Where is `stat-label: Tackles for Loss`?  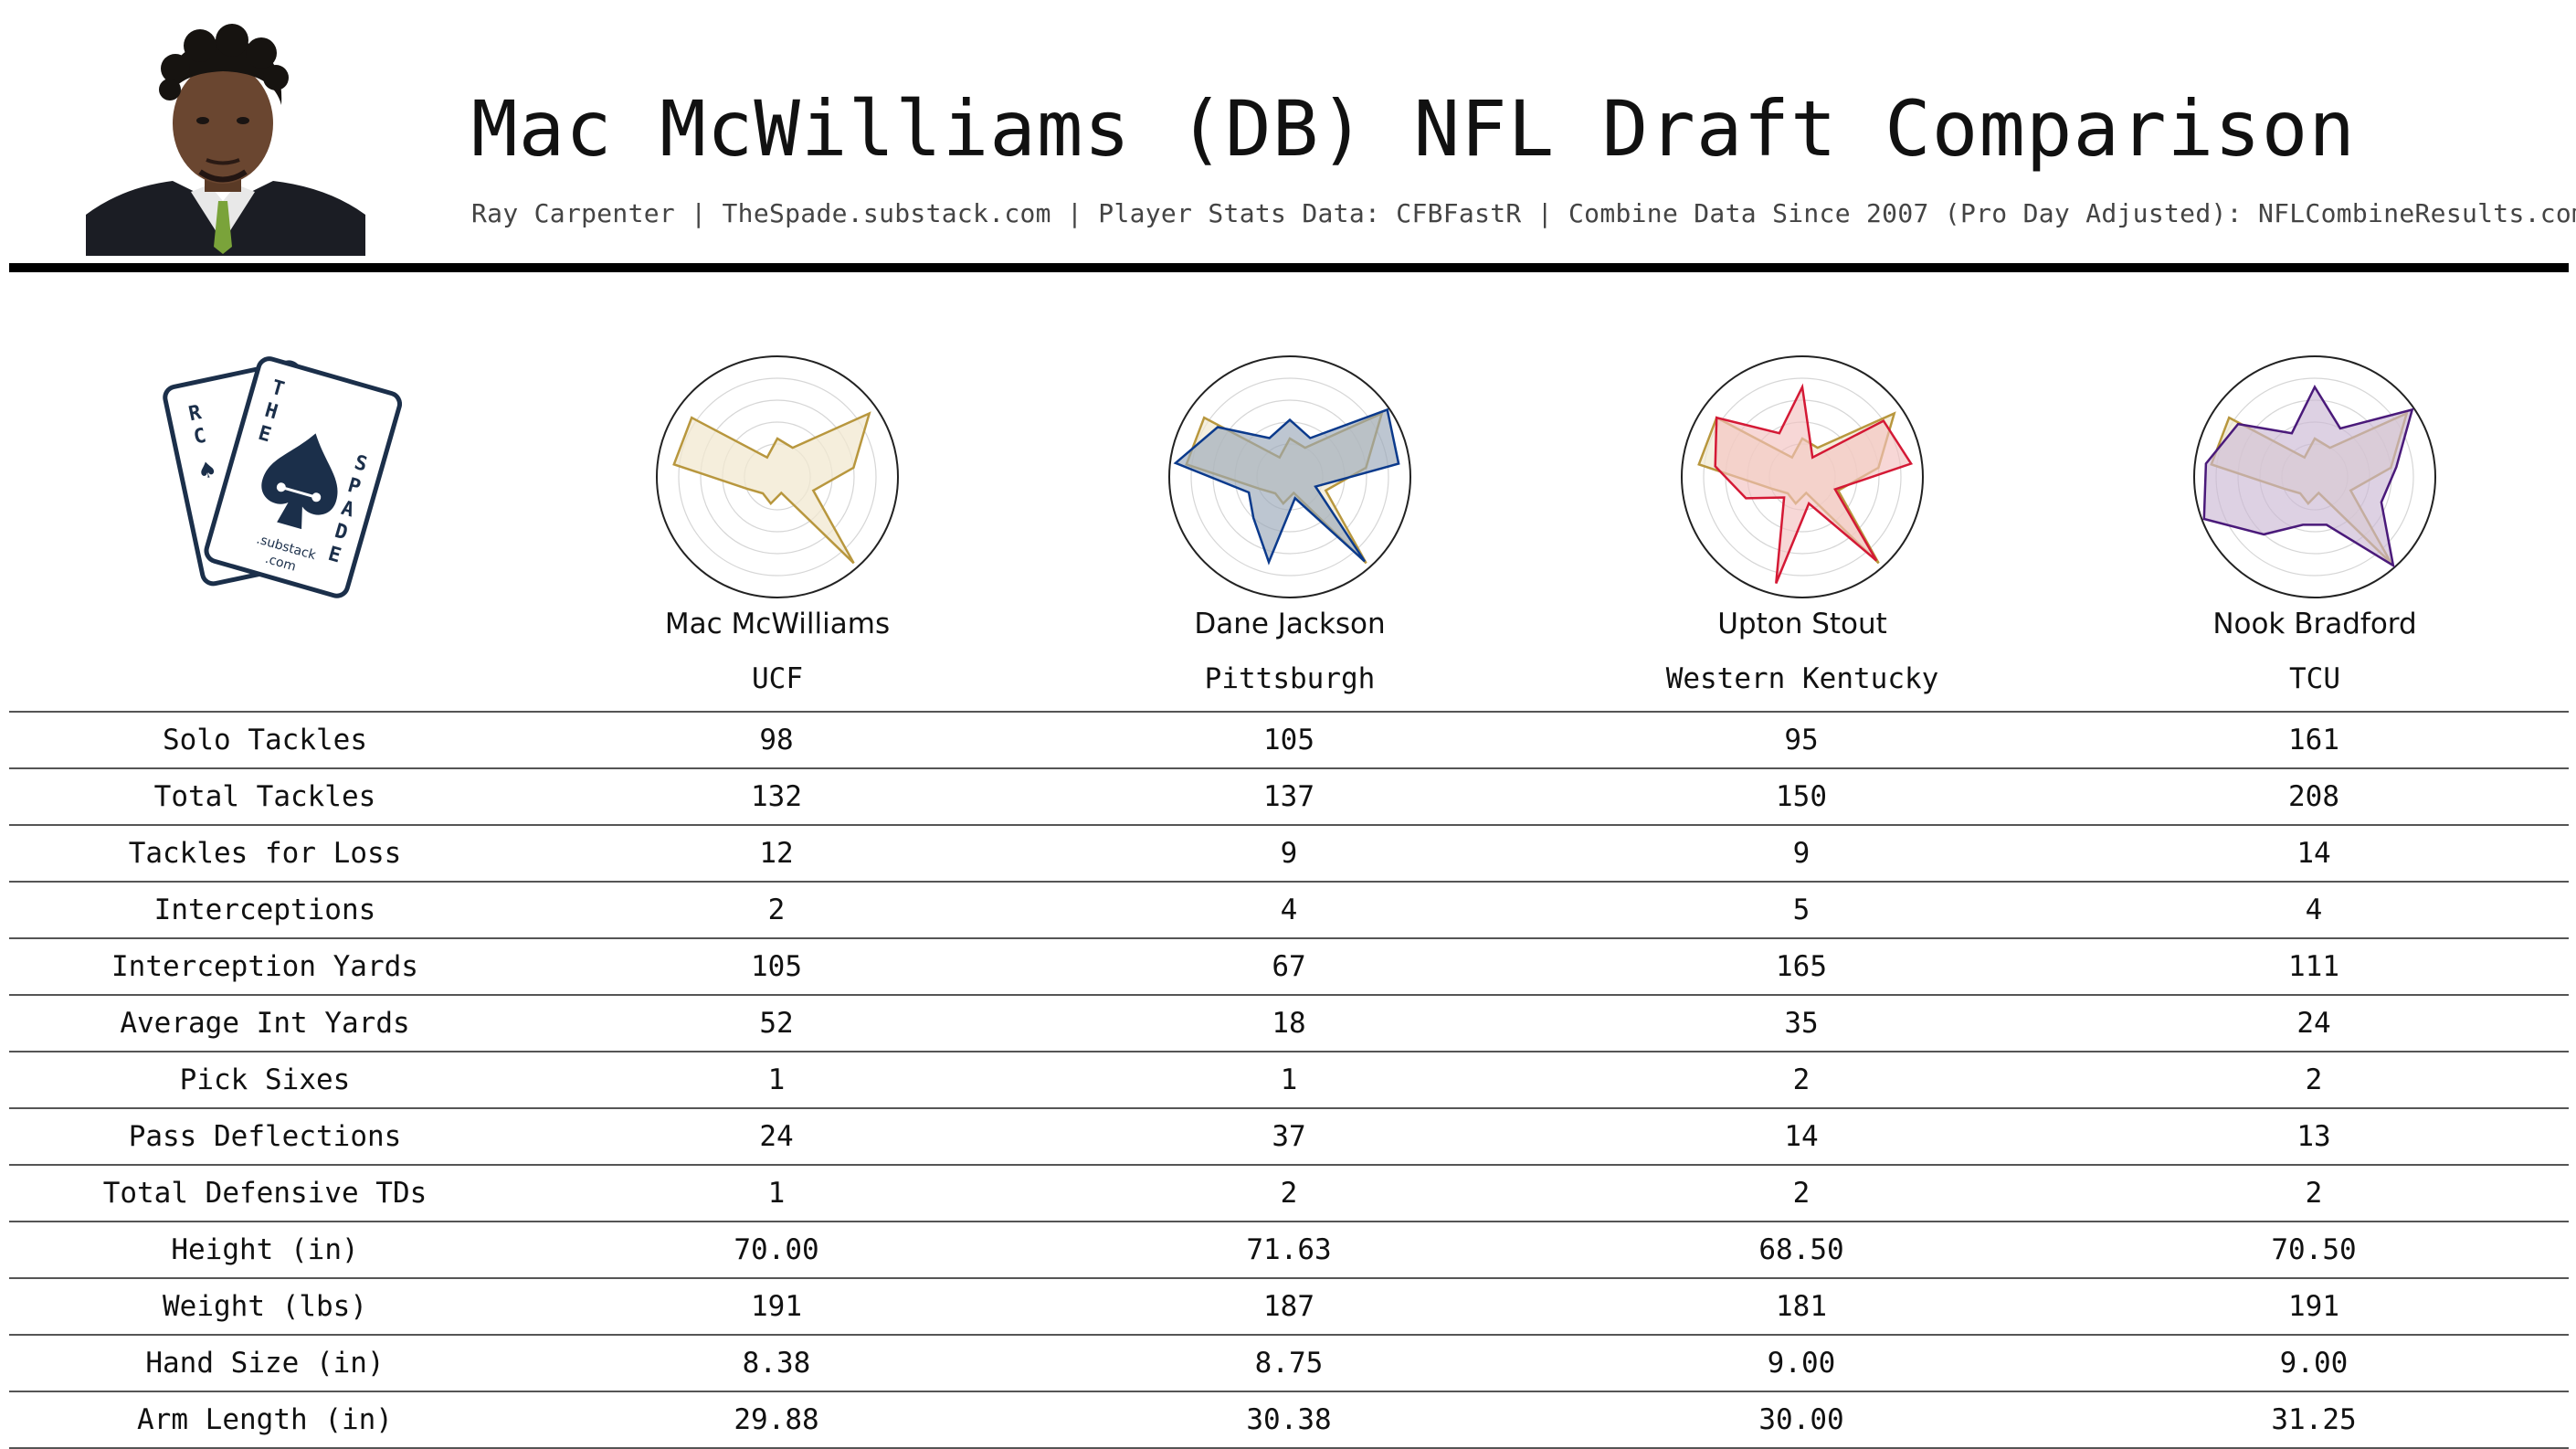 stat-label: Tackles for Loss is located at coordinates (265, 853).